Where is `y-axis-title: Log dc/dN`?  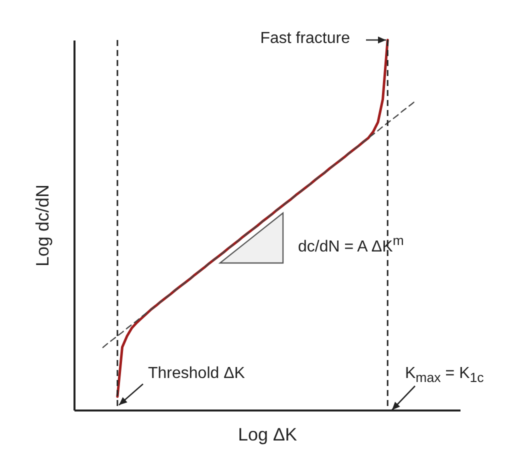 y-axis-title: Log dc/dN is located at coordinates (42, 225).